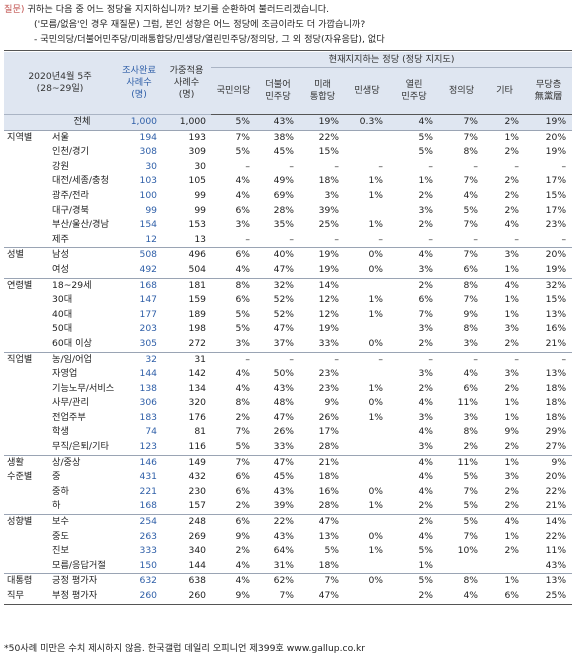 The height and width of the screenshot is (657, 576). I want to click on table-row: 광주/전라 100 99 4% 69% 3% 1% 2% 4% 2% 15%, so click(288, 196).